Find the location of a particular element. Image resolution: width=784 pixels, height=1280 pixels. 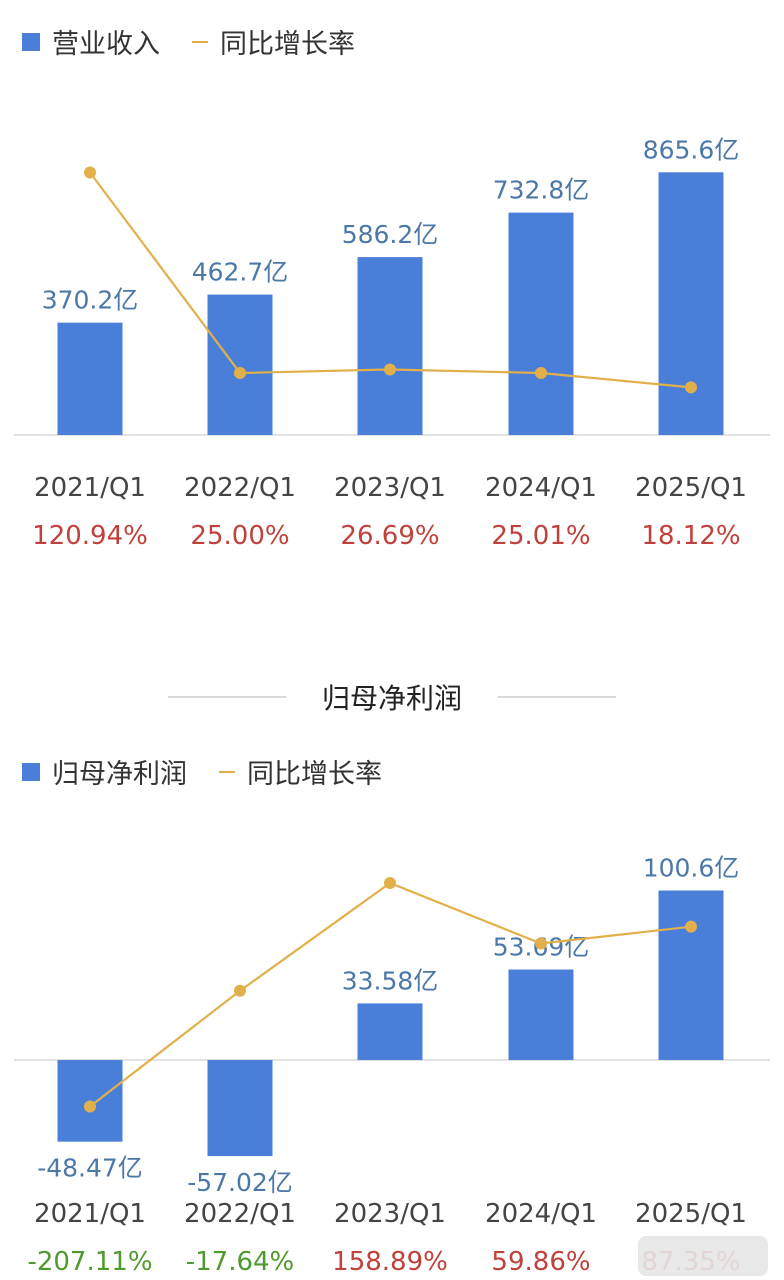

bar-value-label: 370.2亿 is located at coordinates (90, 300).